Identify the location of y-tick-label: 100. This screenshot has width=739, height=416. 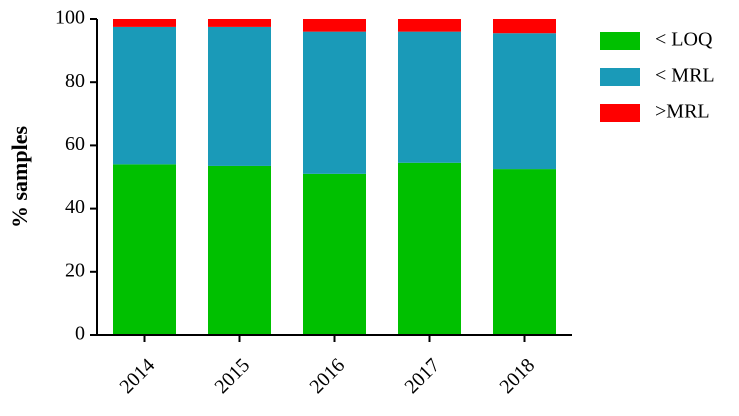
(70, 18).